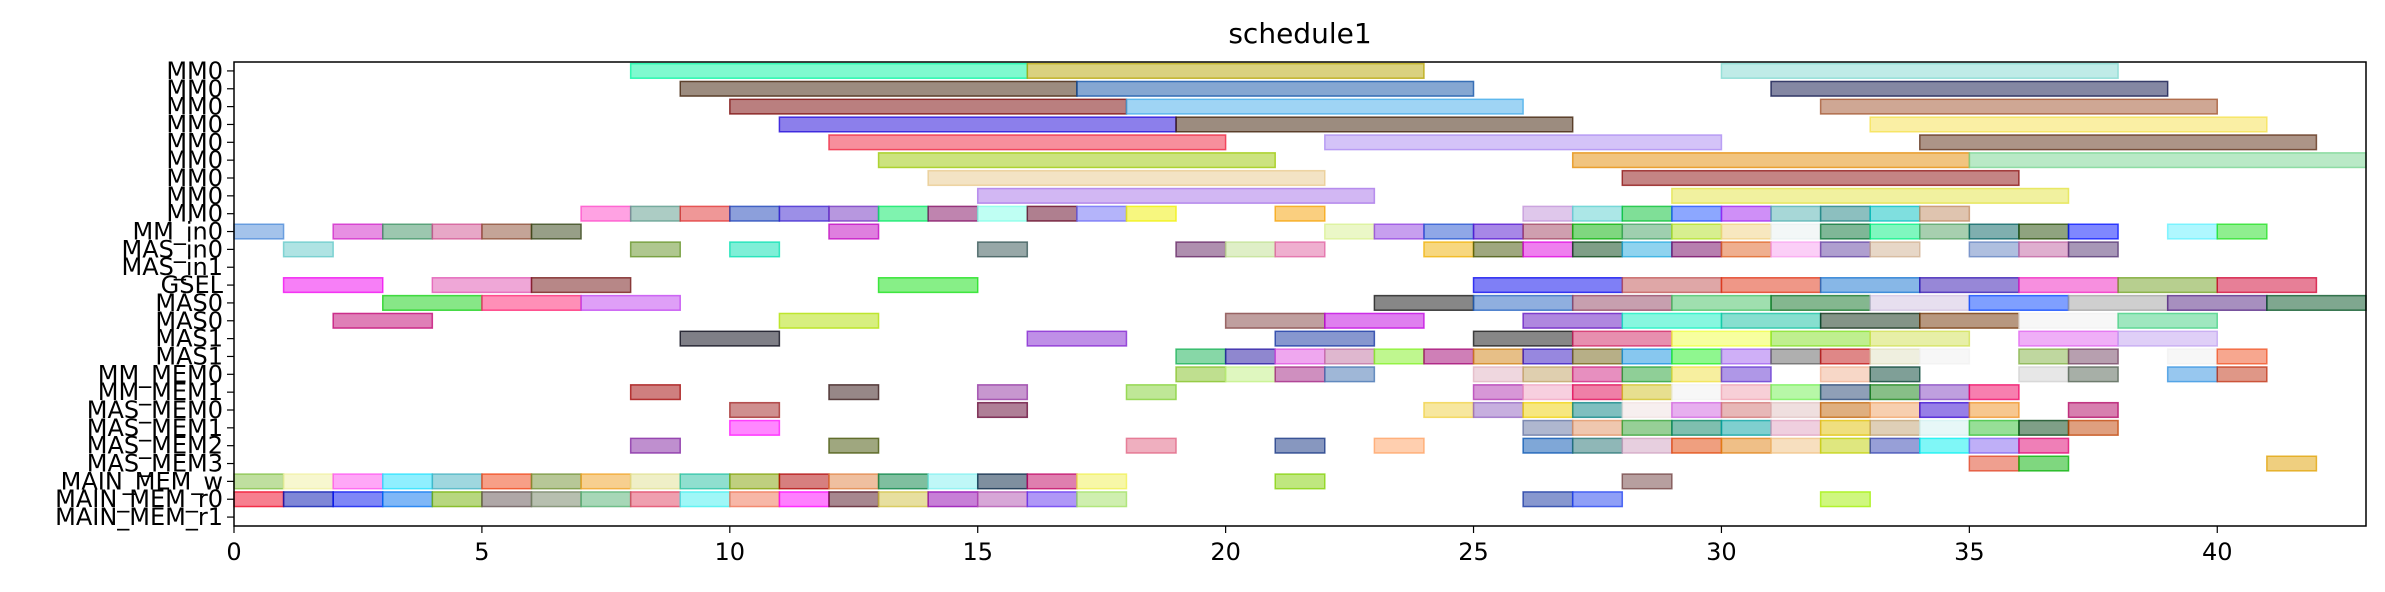 Image resolution: width=2385 pixels, height=592 pixels. What do you see at coordinates (1473, 552) in the screenshot?
I see `x-tick-label: 25` at bounding box center [1473, 552].